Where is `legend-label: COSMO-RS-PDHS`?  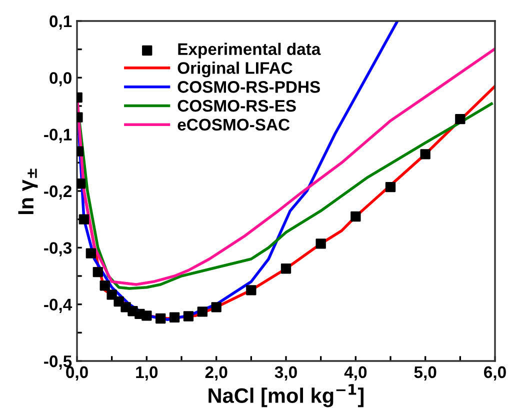
legend-label: COSMO-RS-PDHS is located at coordinates (249, 87).